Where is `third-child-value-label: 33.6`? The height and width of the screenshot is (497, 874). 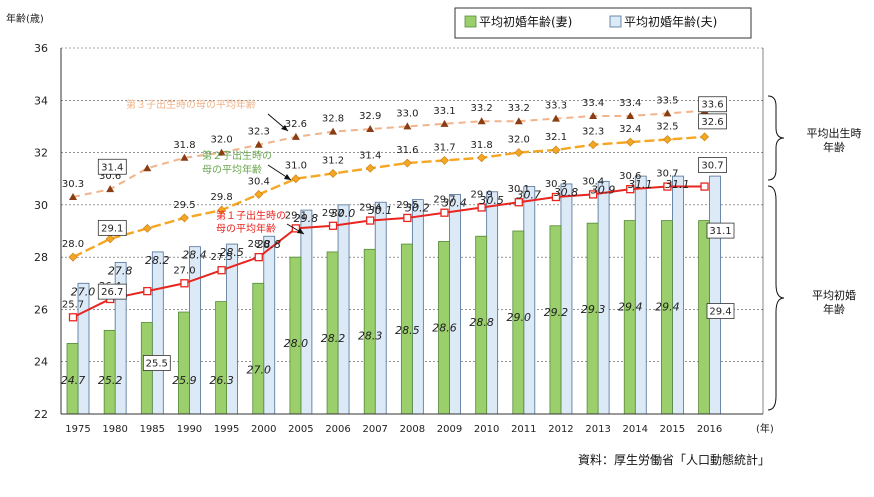 third-child-value-label: 33.6 is located at coordinates (712, 105).